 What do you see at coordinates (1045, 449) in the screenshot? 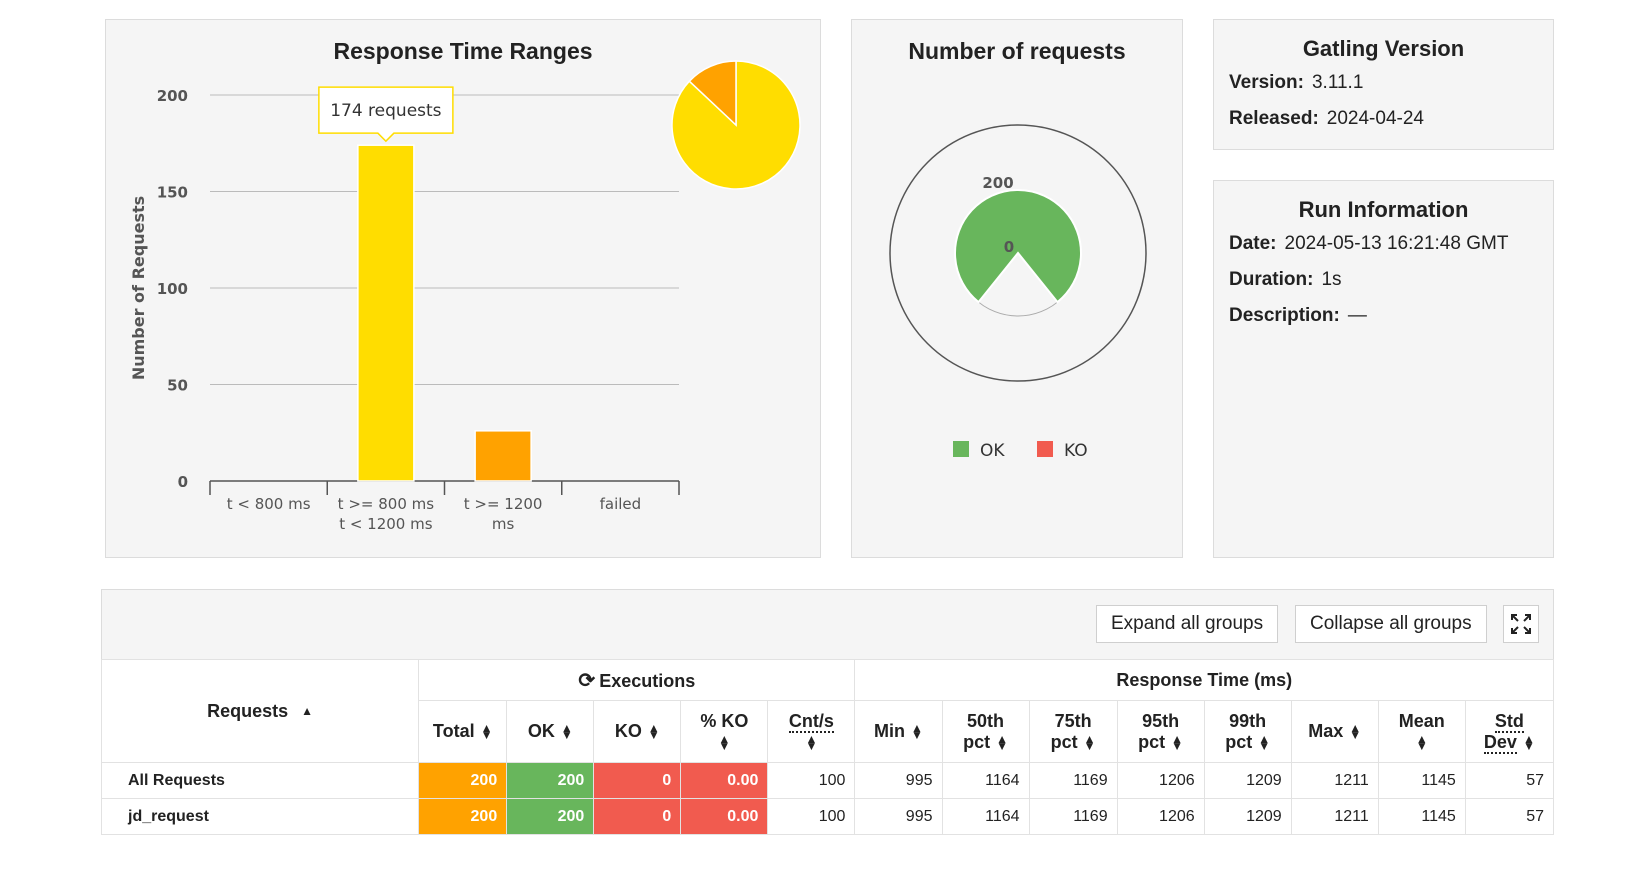
I see `legend-ko-swatch` at bounding box center [1045, 449].